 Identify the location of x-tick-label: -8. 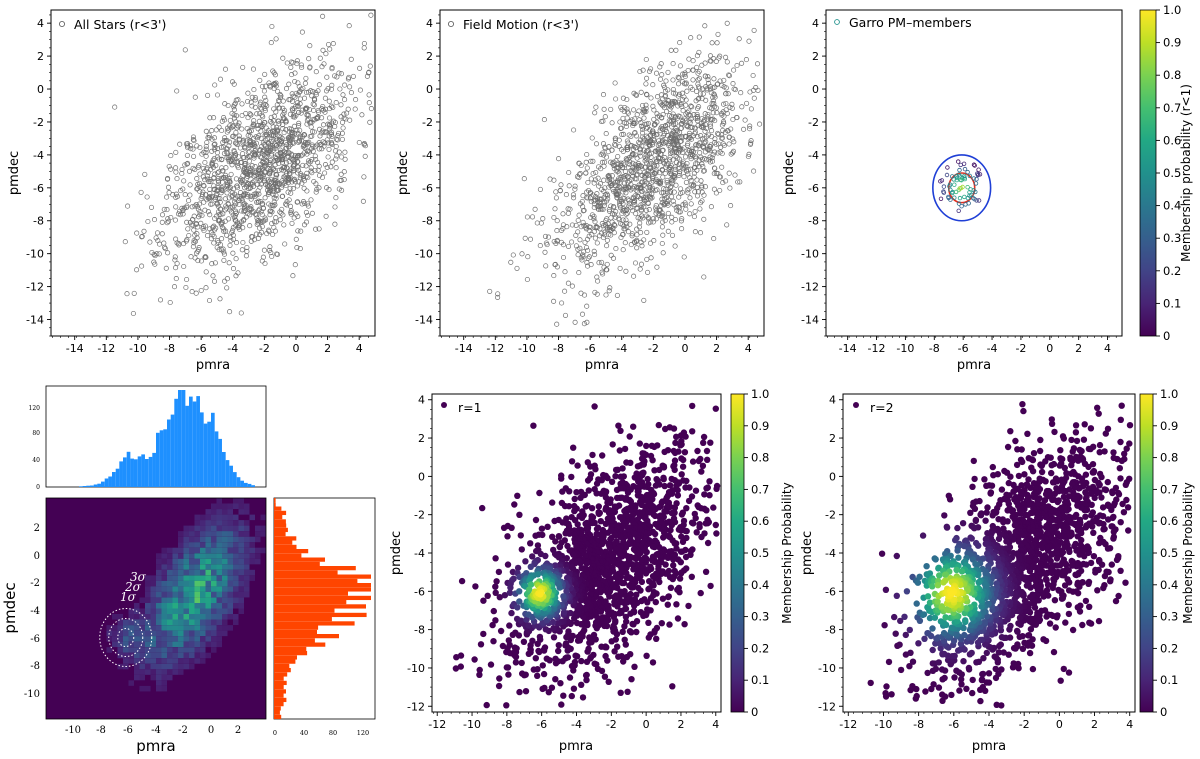
(169, 348).